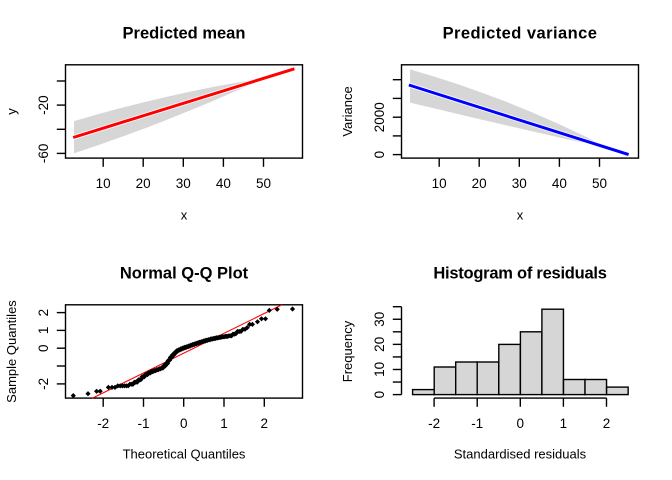  What do you see at coordinates (43, 105) in the screenshot?
I see `svg-text: -20` at bounding box center [43, 105].